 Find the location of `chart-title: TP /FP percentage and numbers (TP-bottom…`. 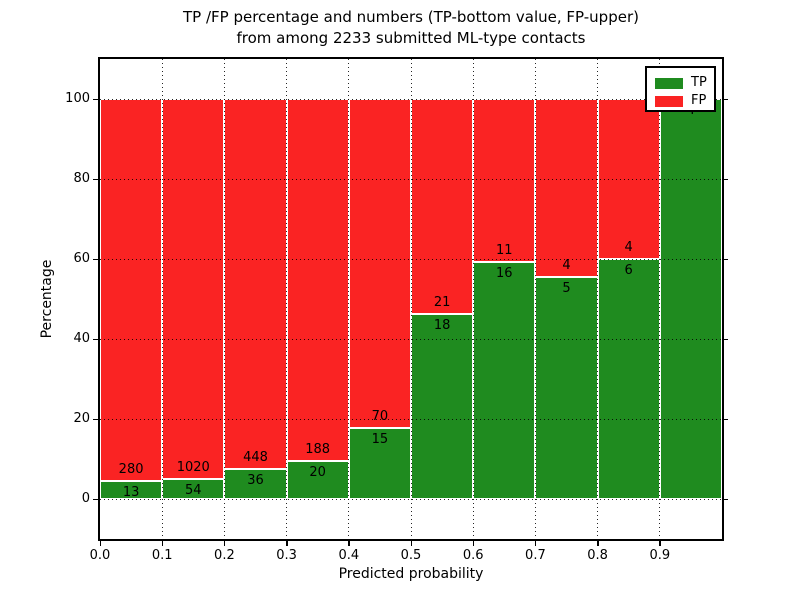

chart-title: TP /FP percentage and numbers (TP-bottom… is located at coordinates (411, 28).